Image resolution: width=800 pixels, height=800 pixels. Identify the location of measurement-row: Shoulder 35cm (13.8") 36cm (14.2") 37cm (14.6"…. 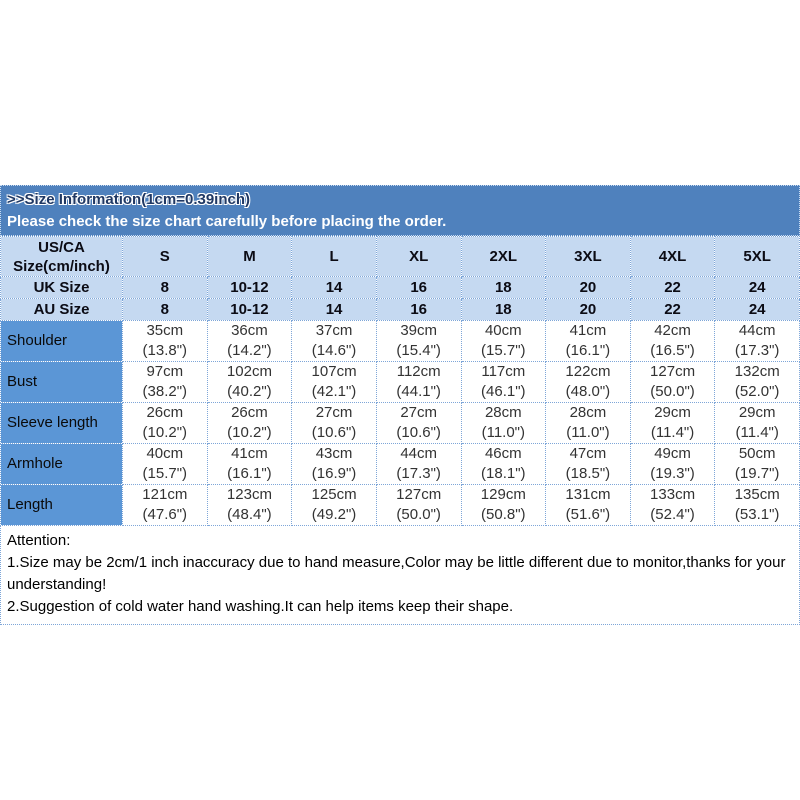
(400, 341).